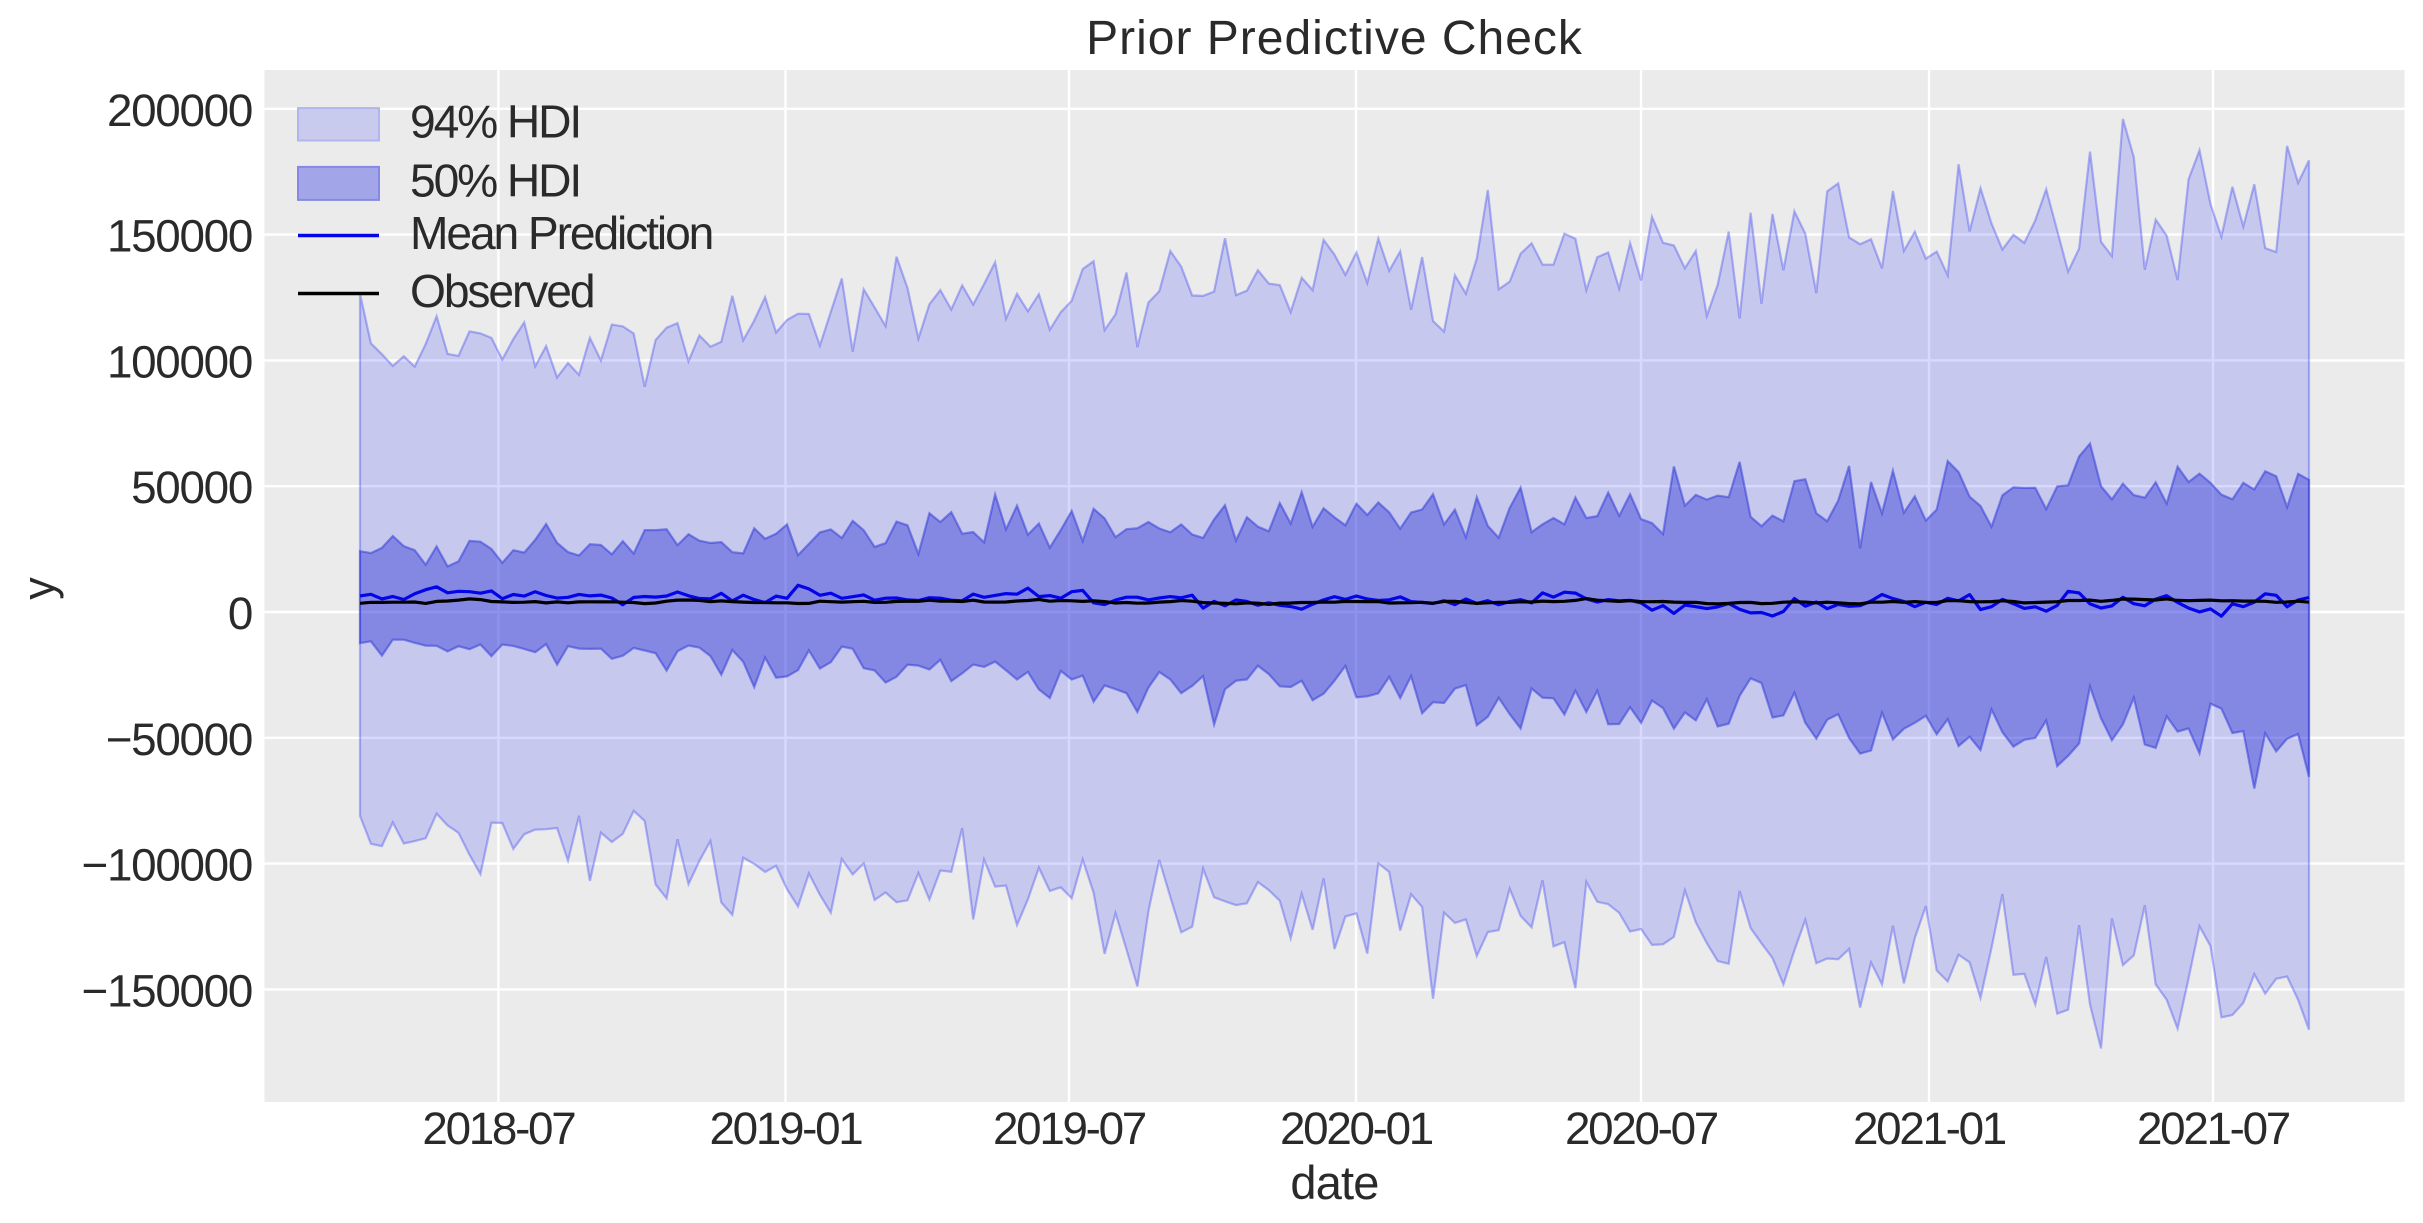 The height and width of the screenshot is (1223, 2423). What do you see at coordinates (1334, 1182) in the screenshot?
I see `svg-text: date` at bounding box center [1334, 1182].